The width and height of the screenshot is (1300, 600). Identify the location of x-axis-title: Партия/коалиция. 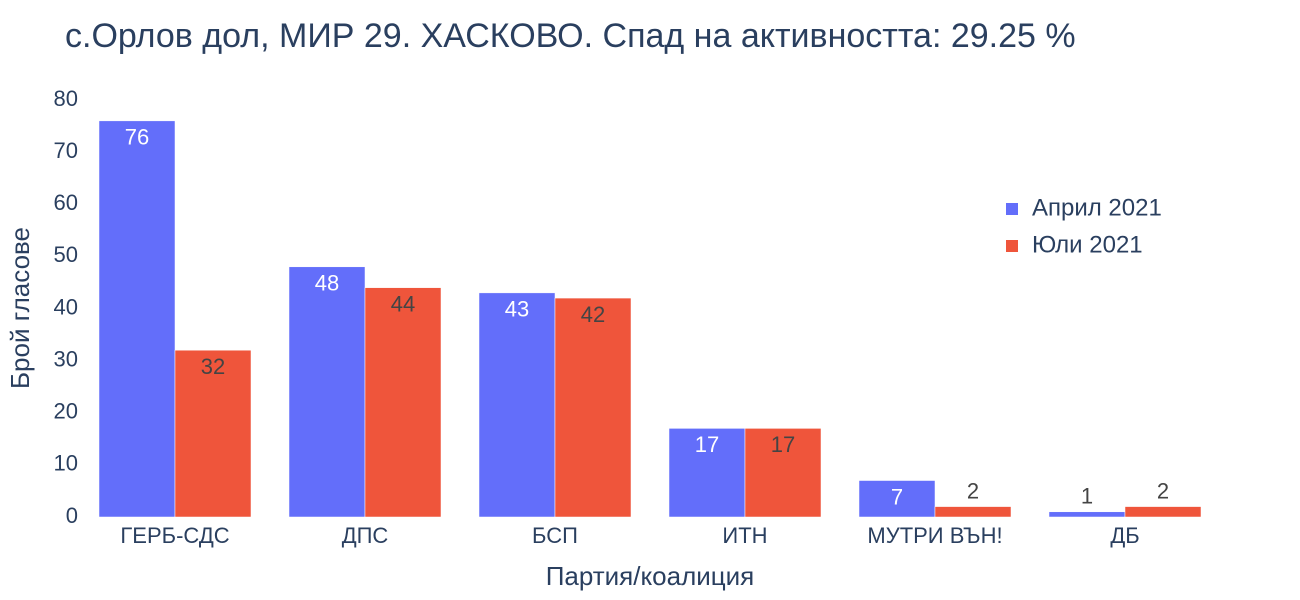
(650, 576).